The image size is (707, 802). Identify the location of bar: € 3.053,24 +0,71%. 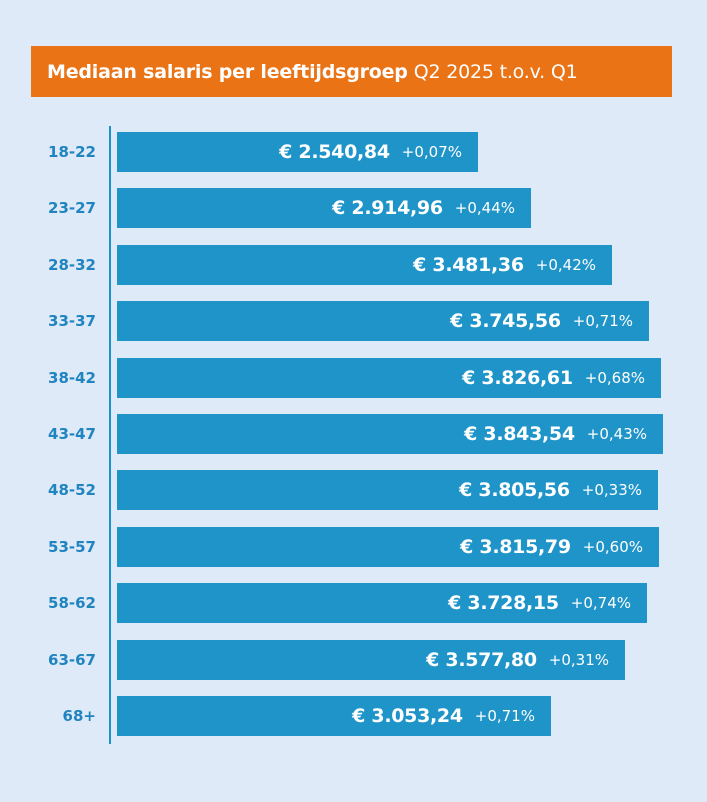
(334, 716).